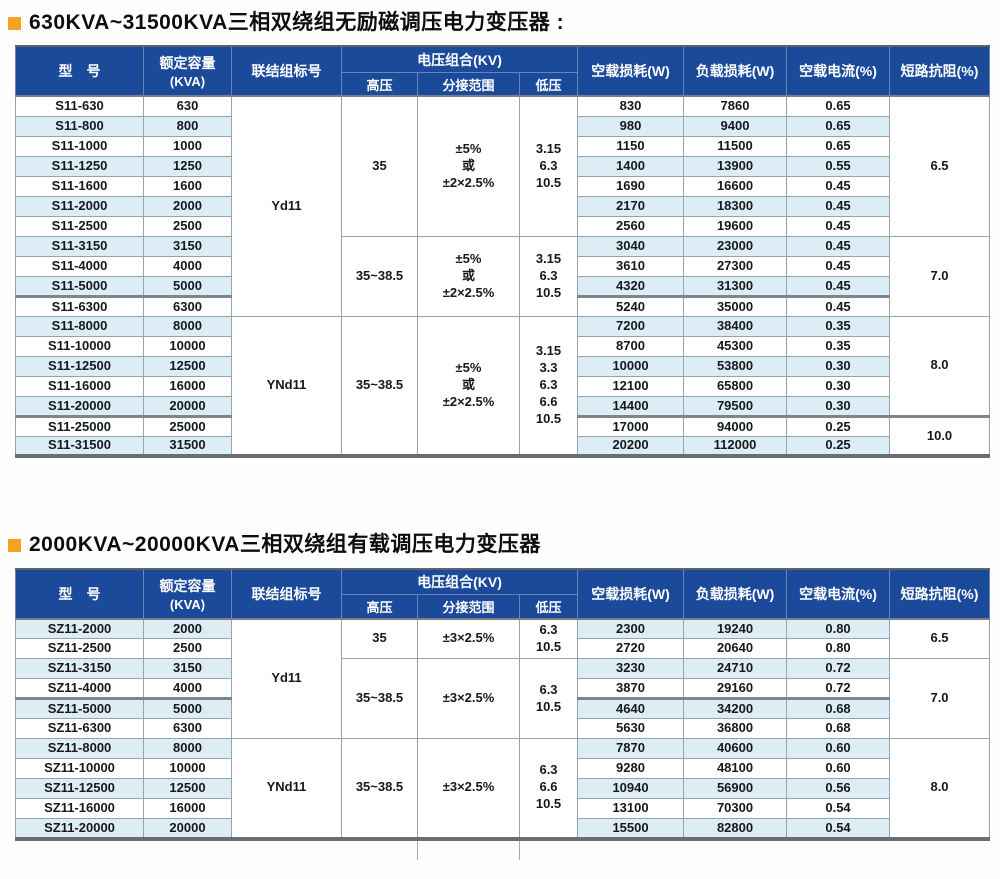  Describe the element at coordinates (286, 678) in the screenshot. I see `connection-cell: Yd11` at that location.